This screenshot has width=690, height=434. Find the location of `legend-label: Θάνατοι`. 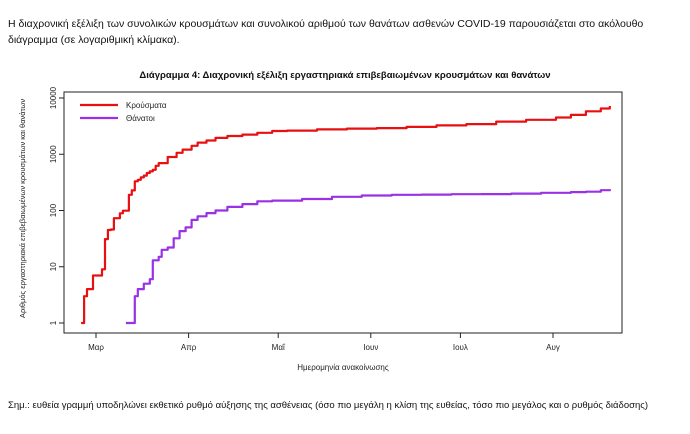

legend-label: Θάνατοι is located at coordinates (140, 118).